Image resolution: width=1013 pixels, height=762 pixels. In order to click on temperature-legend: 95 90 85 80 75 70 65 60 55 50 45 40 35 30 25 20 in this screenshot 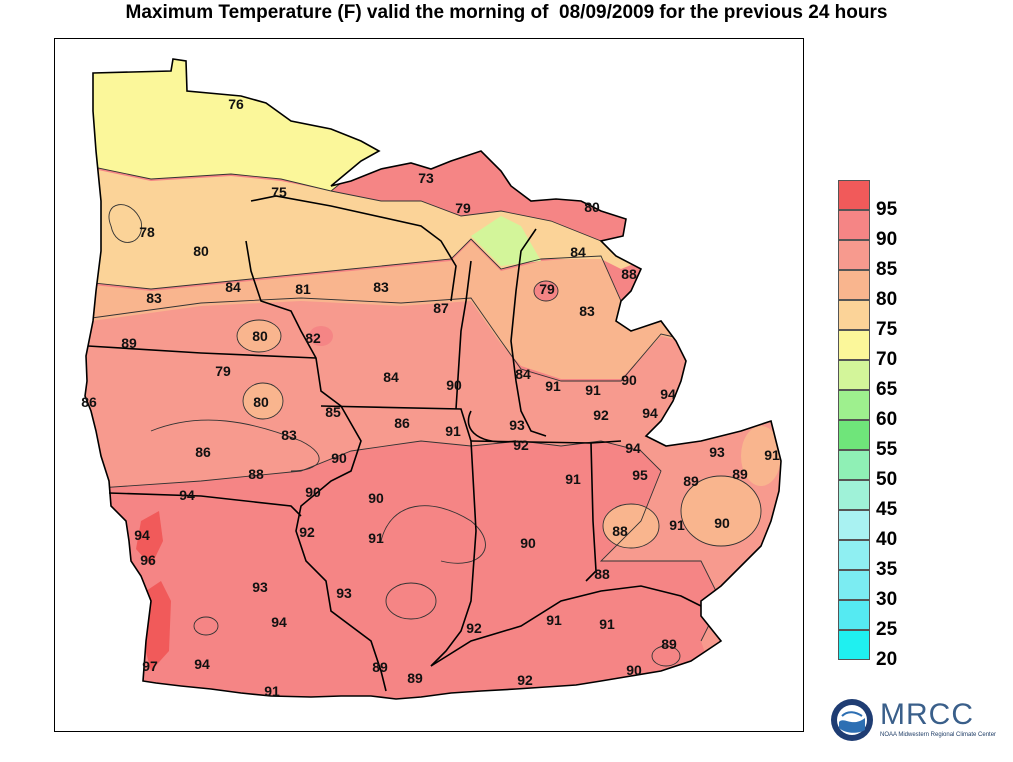, I will do `click(898, 425)`.